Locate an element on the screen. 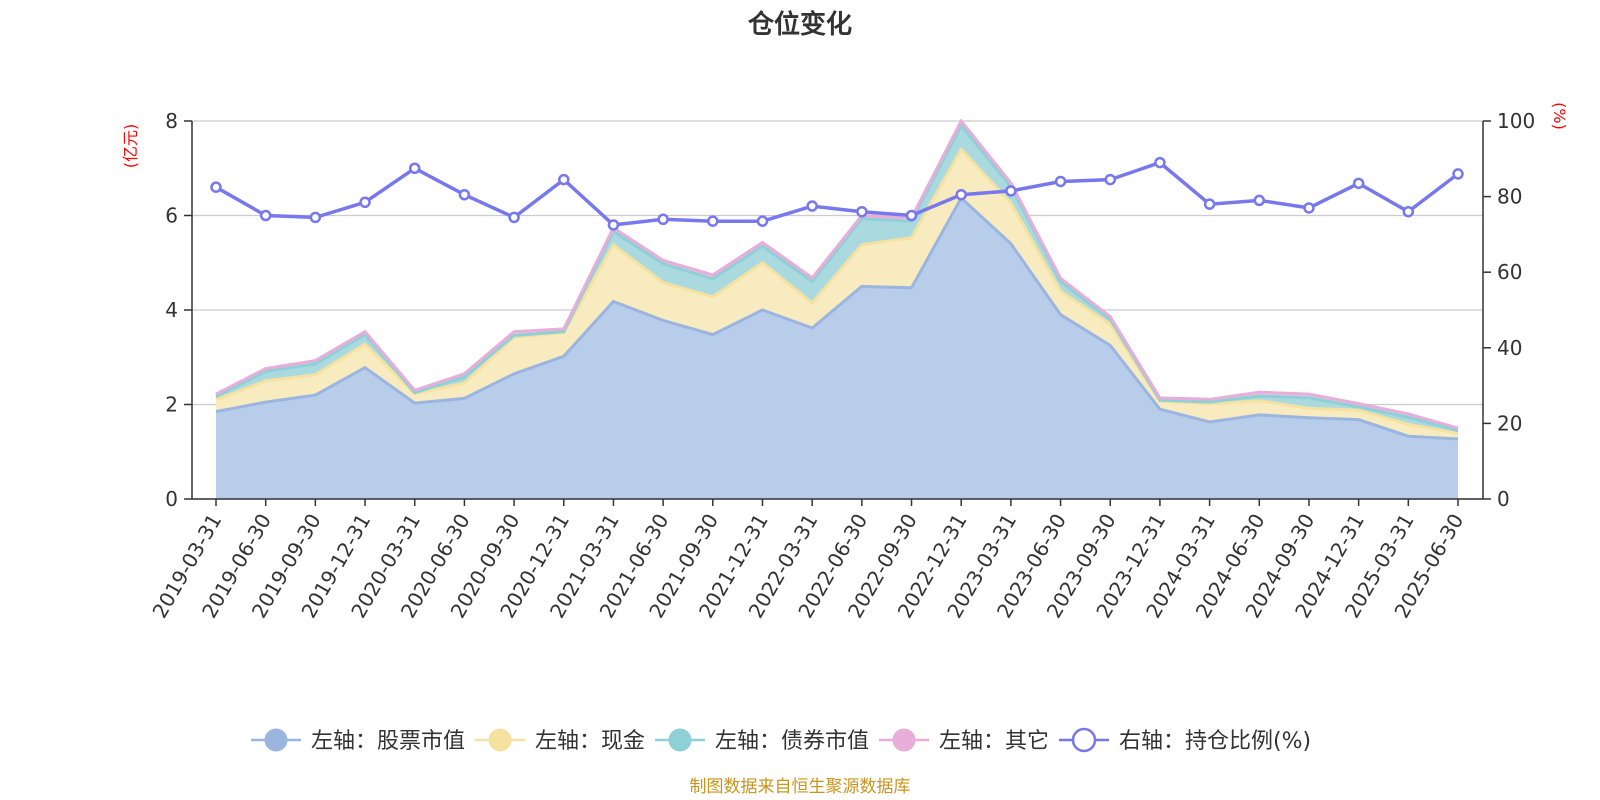 The width and height of the screenshot is (1600, 800). legend-item: 左轴：债券市值 is located at coordinates (762, 741).